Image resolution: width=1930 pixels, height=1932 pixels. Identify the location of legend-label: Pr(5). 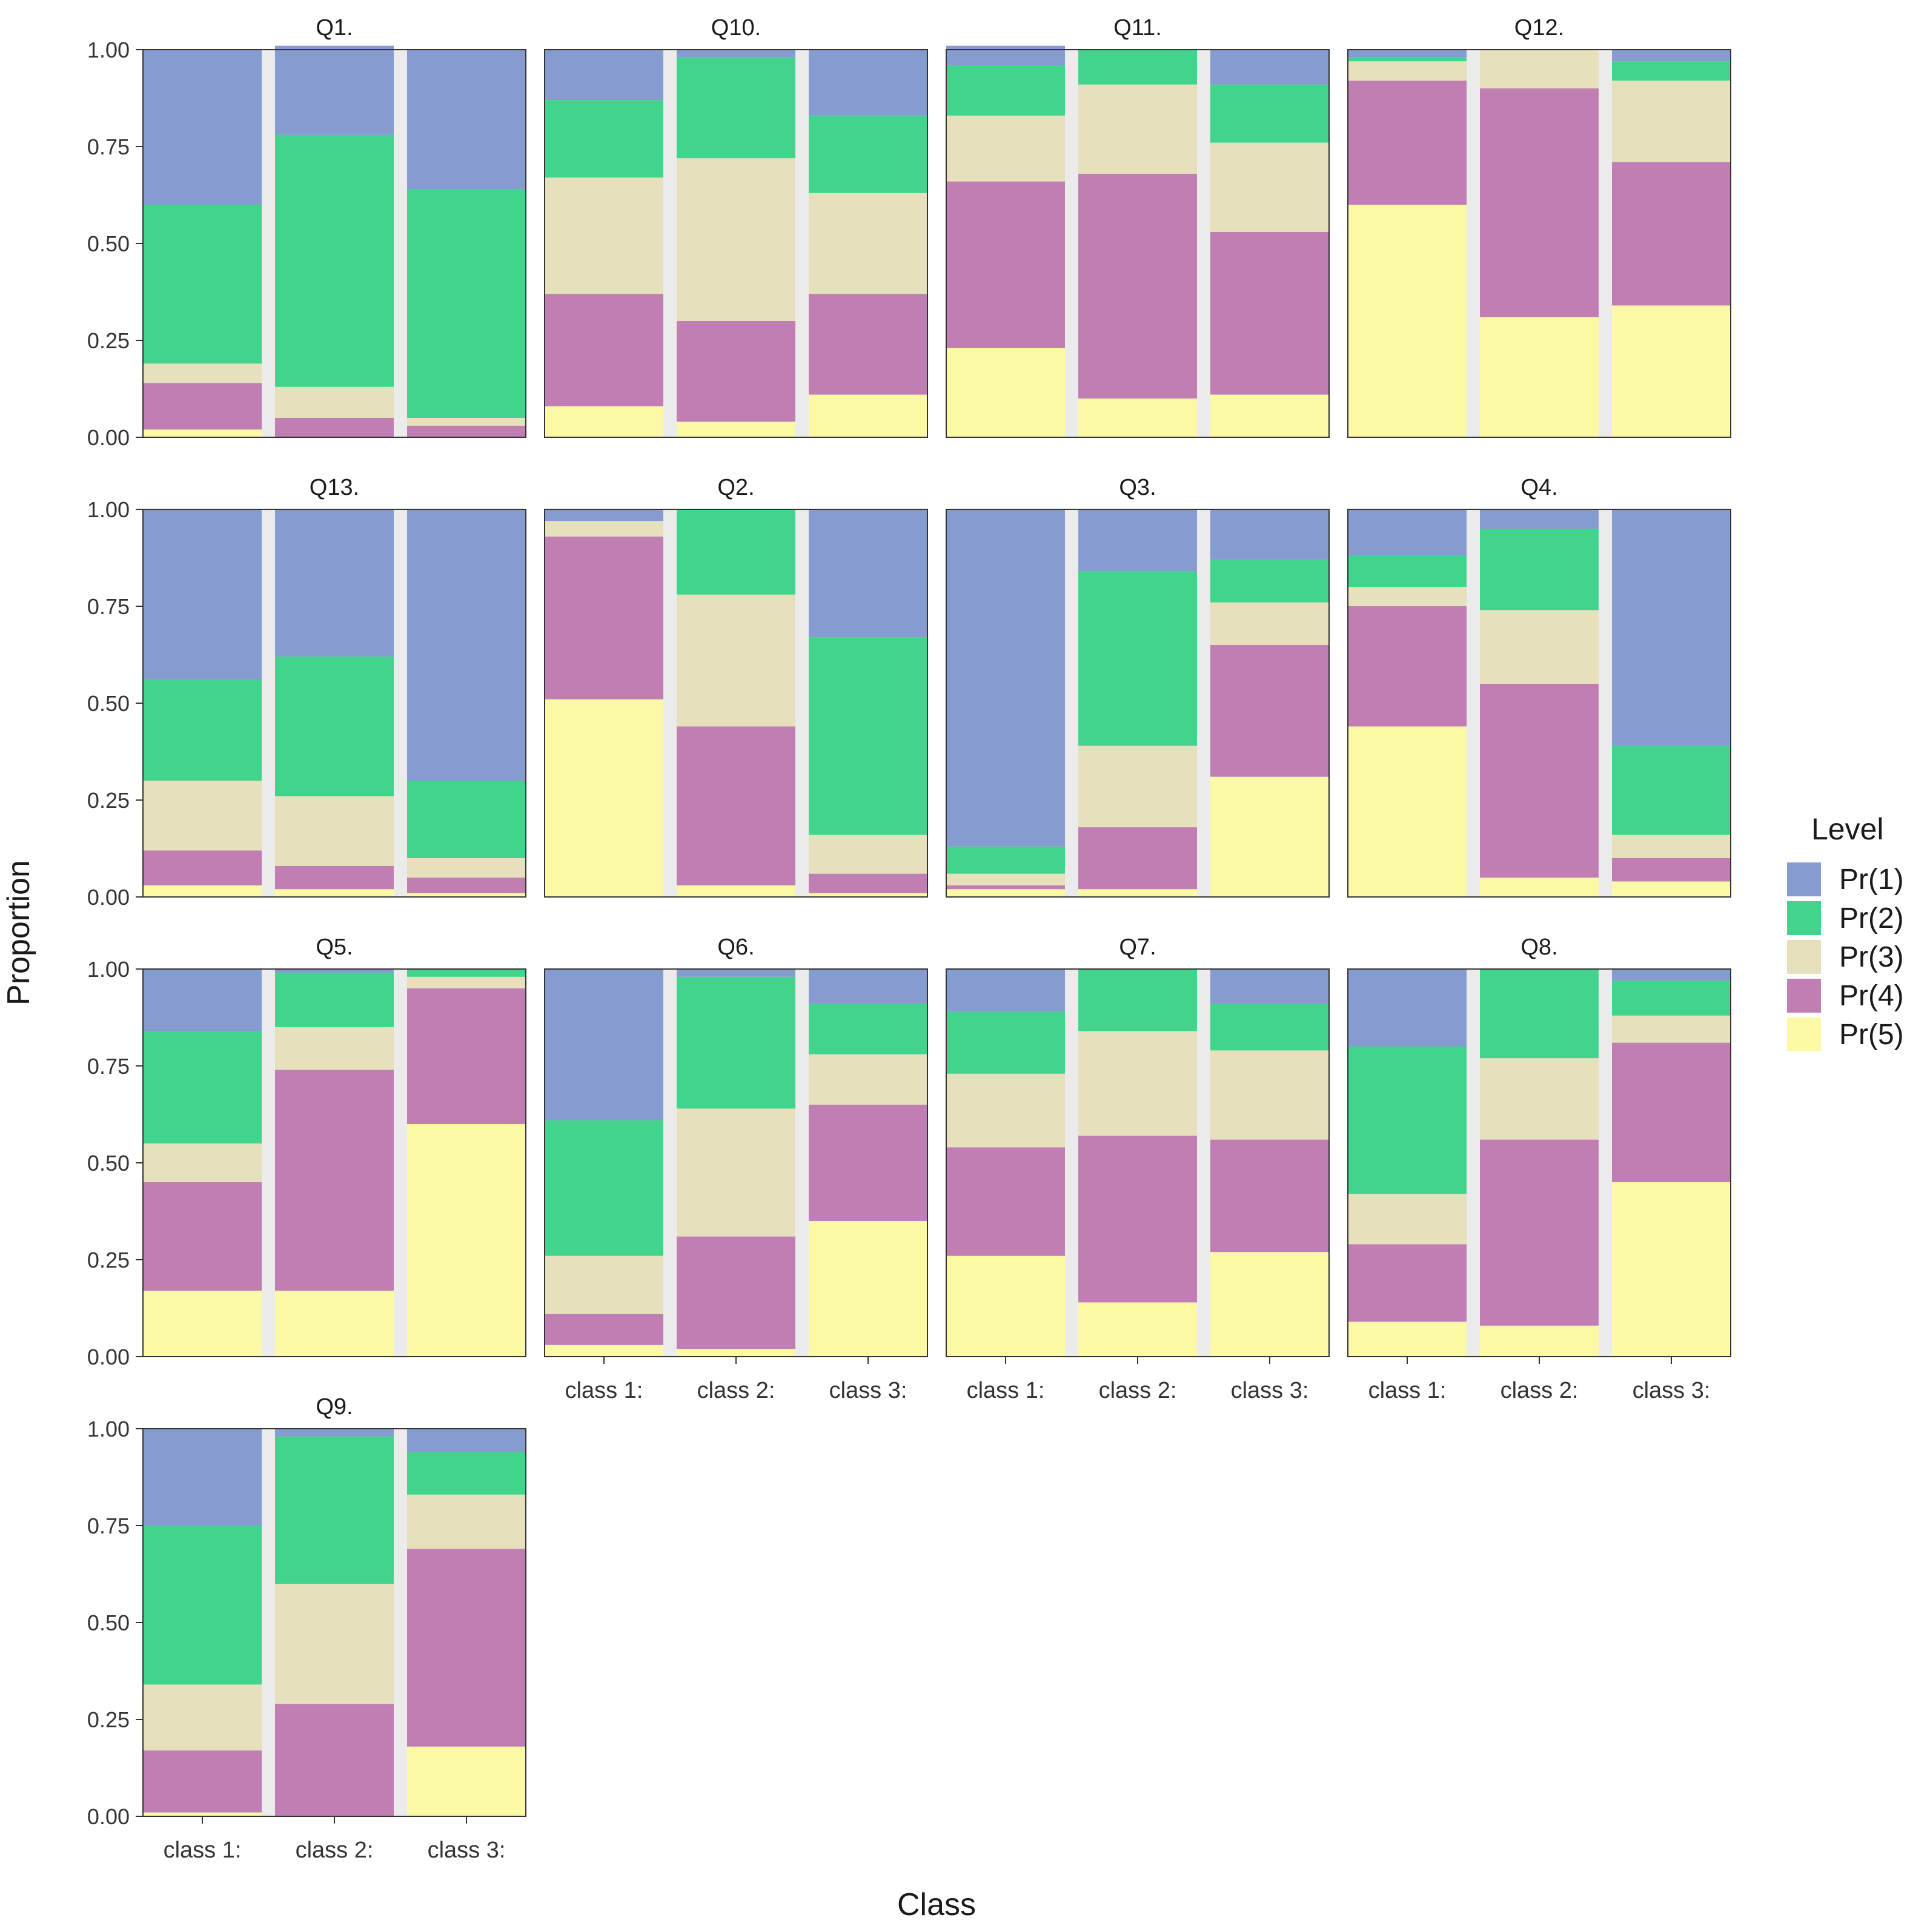
(1871, 1035).